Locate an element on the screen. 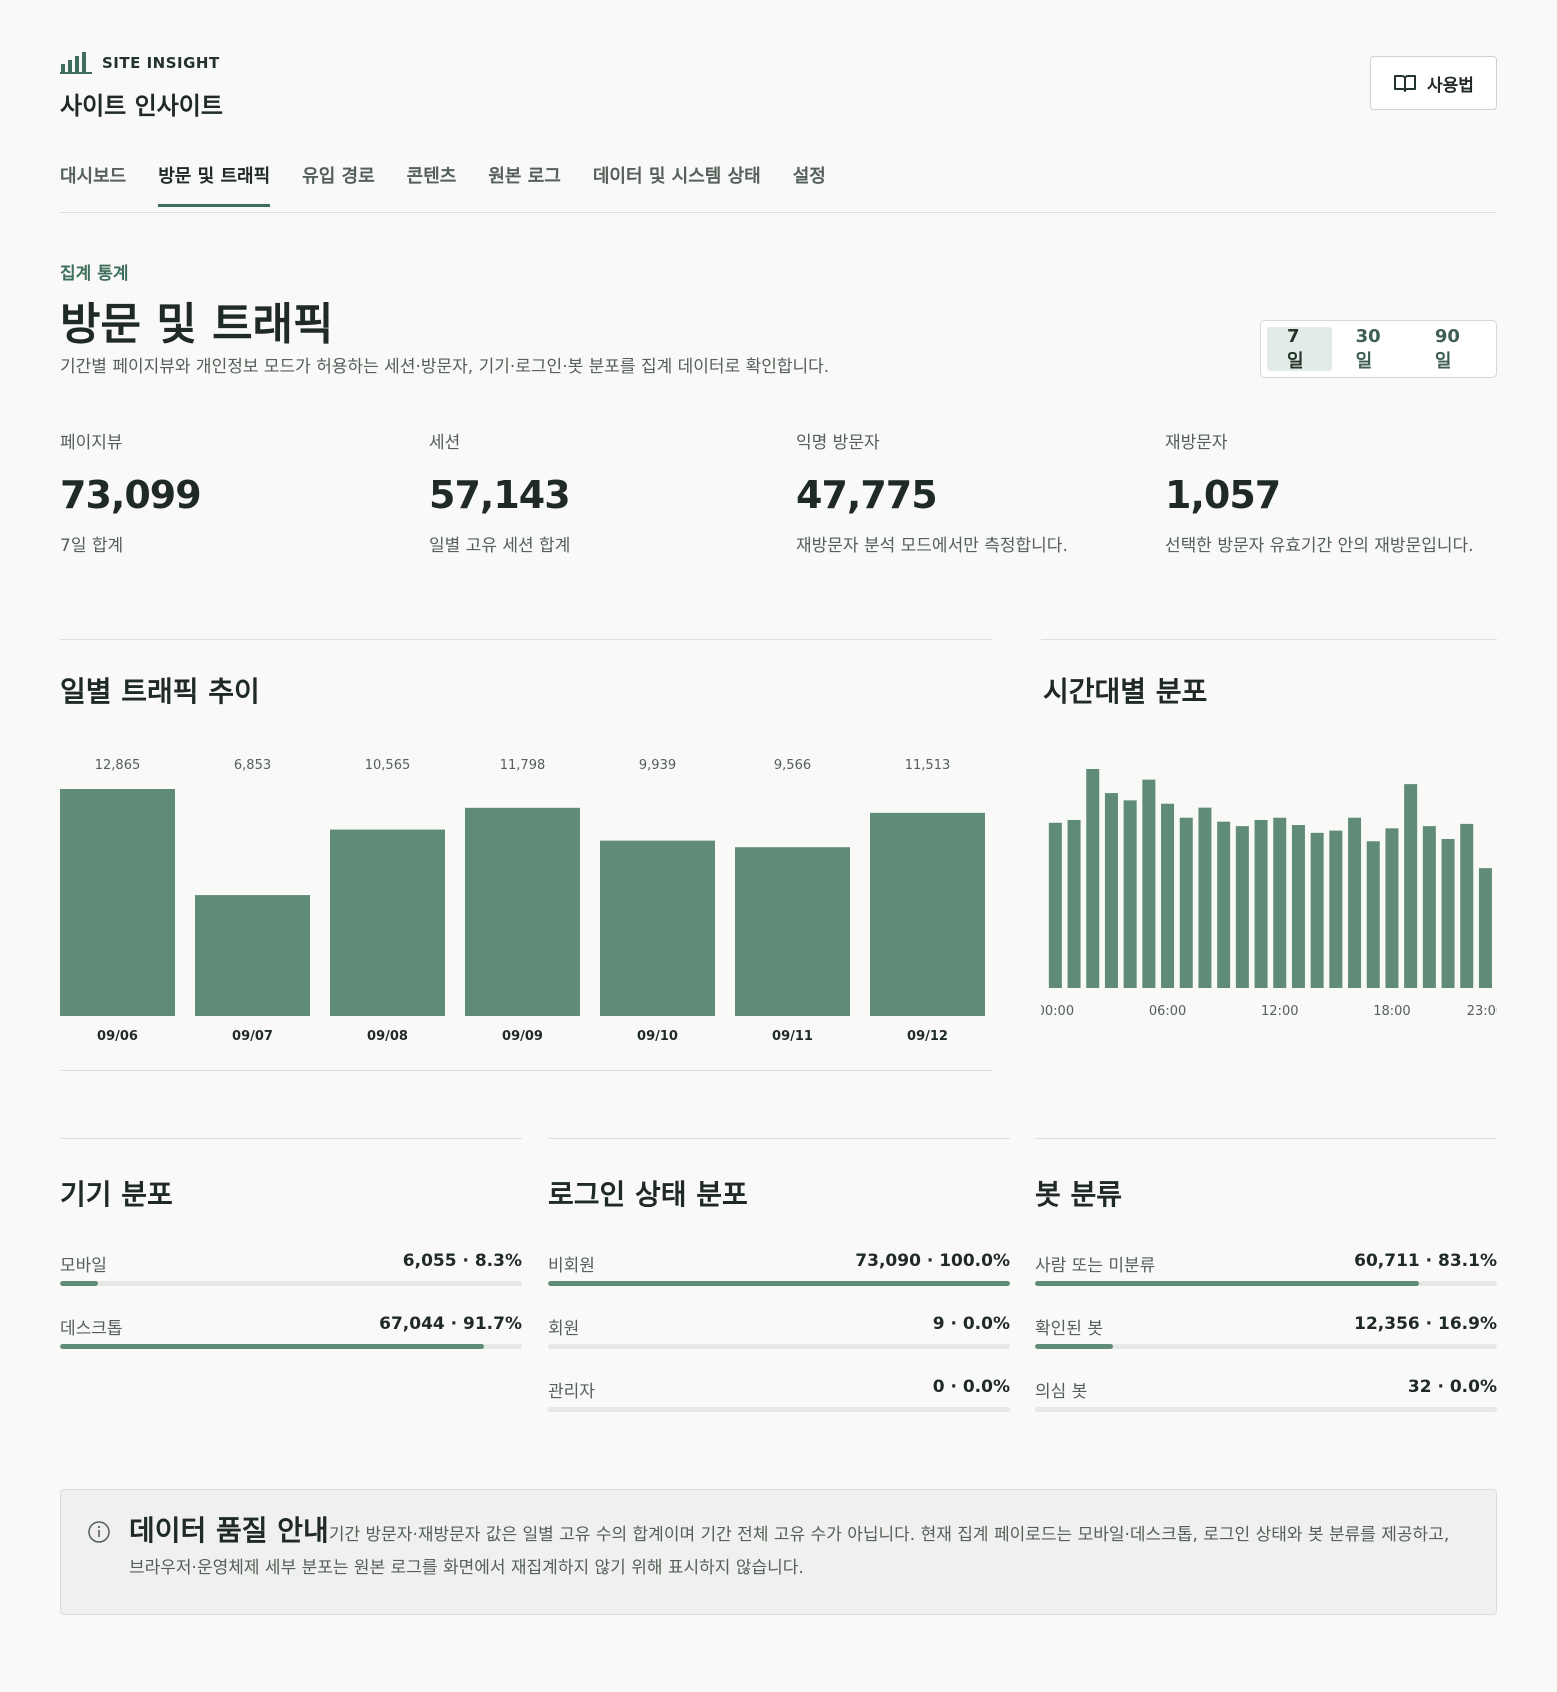 The image size is (1557, 1692). kpi-label: 페이지뷰 is located at coordinates (91, 443).